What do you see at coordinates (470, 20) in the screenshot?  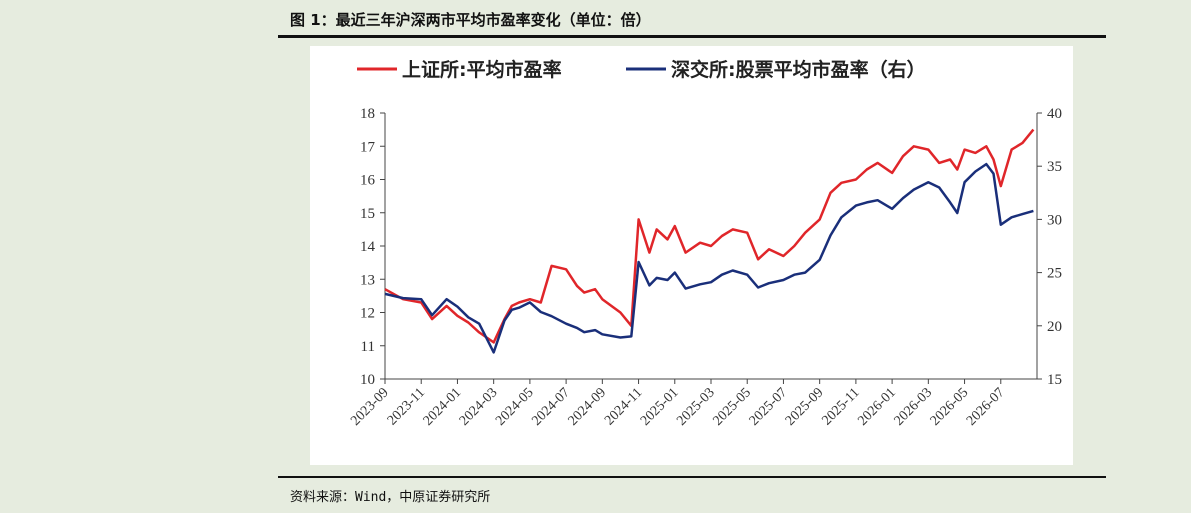 I see `figure-title: 图 1：最近三年沪深两市平均市盈率变化（单位：倍）` at bounding box center [470, 20].